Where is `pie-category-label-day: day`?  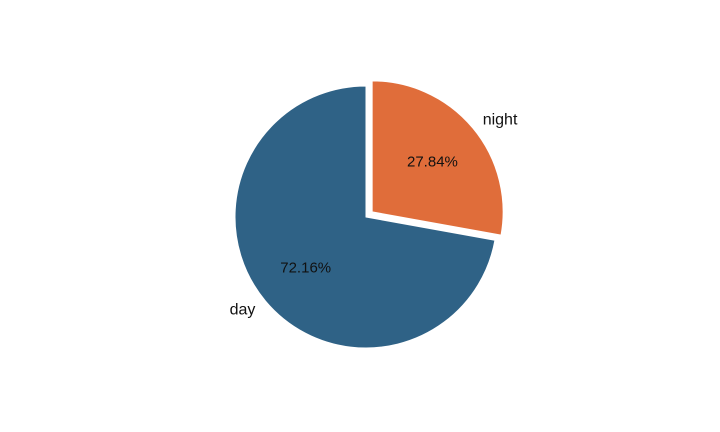
pie-category-label-day: day is located at coordinates (243, 309).